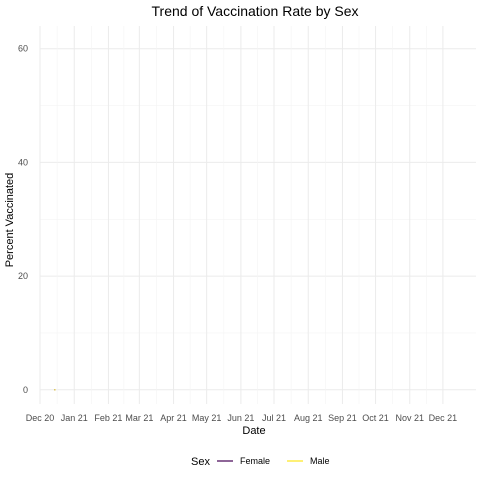  Describe the element at coordinates (255, 11) in the screenshot. I see `chart-title: Trend of Vaccination Rate by Sex` at that location.